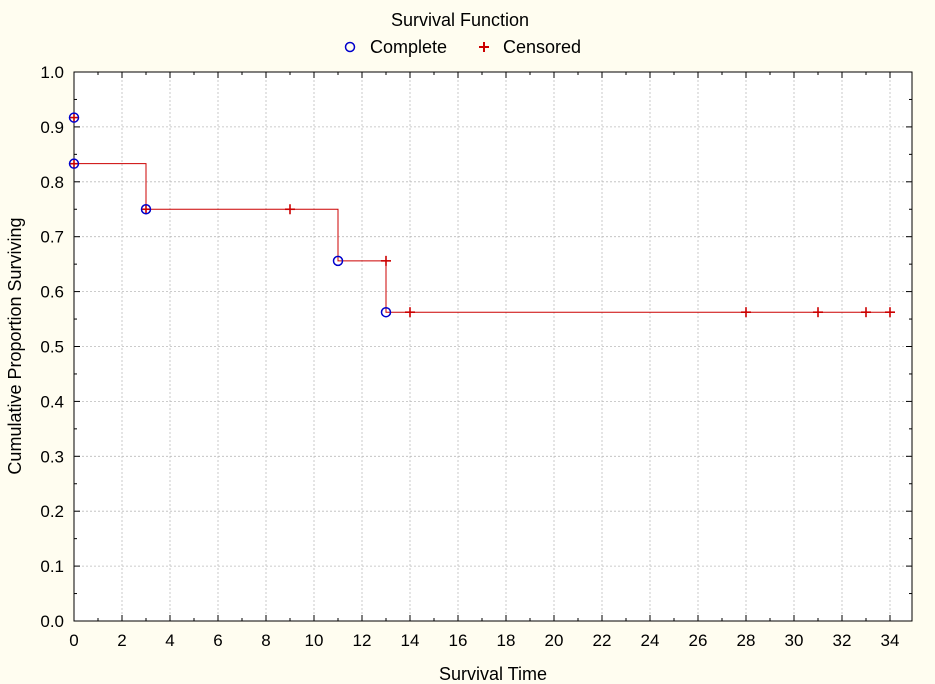 The image size is (935, 684). What do you see at coordinates (350, 47) in the screenshot?
I see `legend-complete-marker` at bounding box center [350, 47].